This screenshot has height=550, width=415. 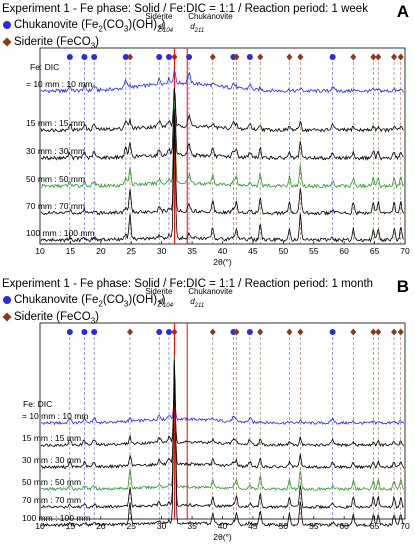 I want to click on panel-letter: A, so click(x=402, y=11).